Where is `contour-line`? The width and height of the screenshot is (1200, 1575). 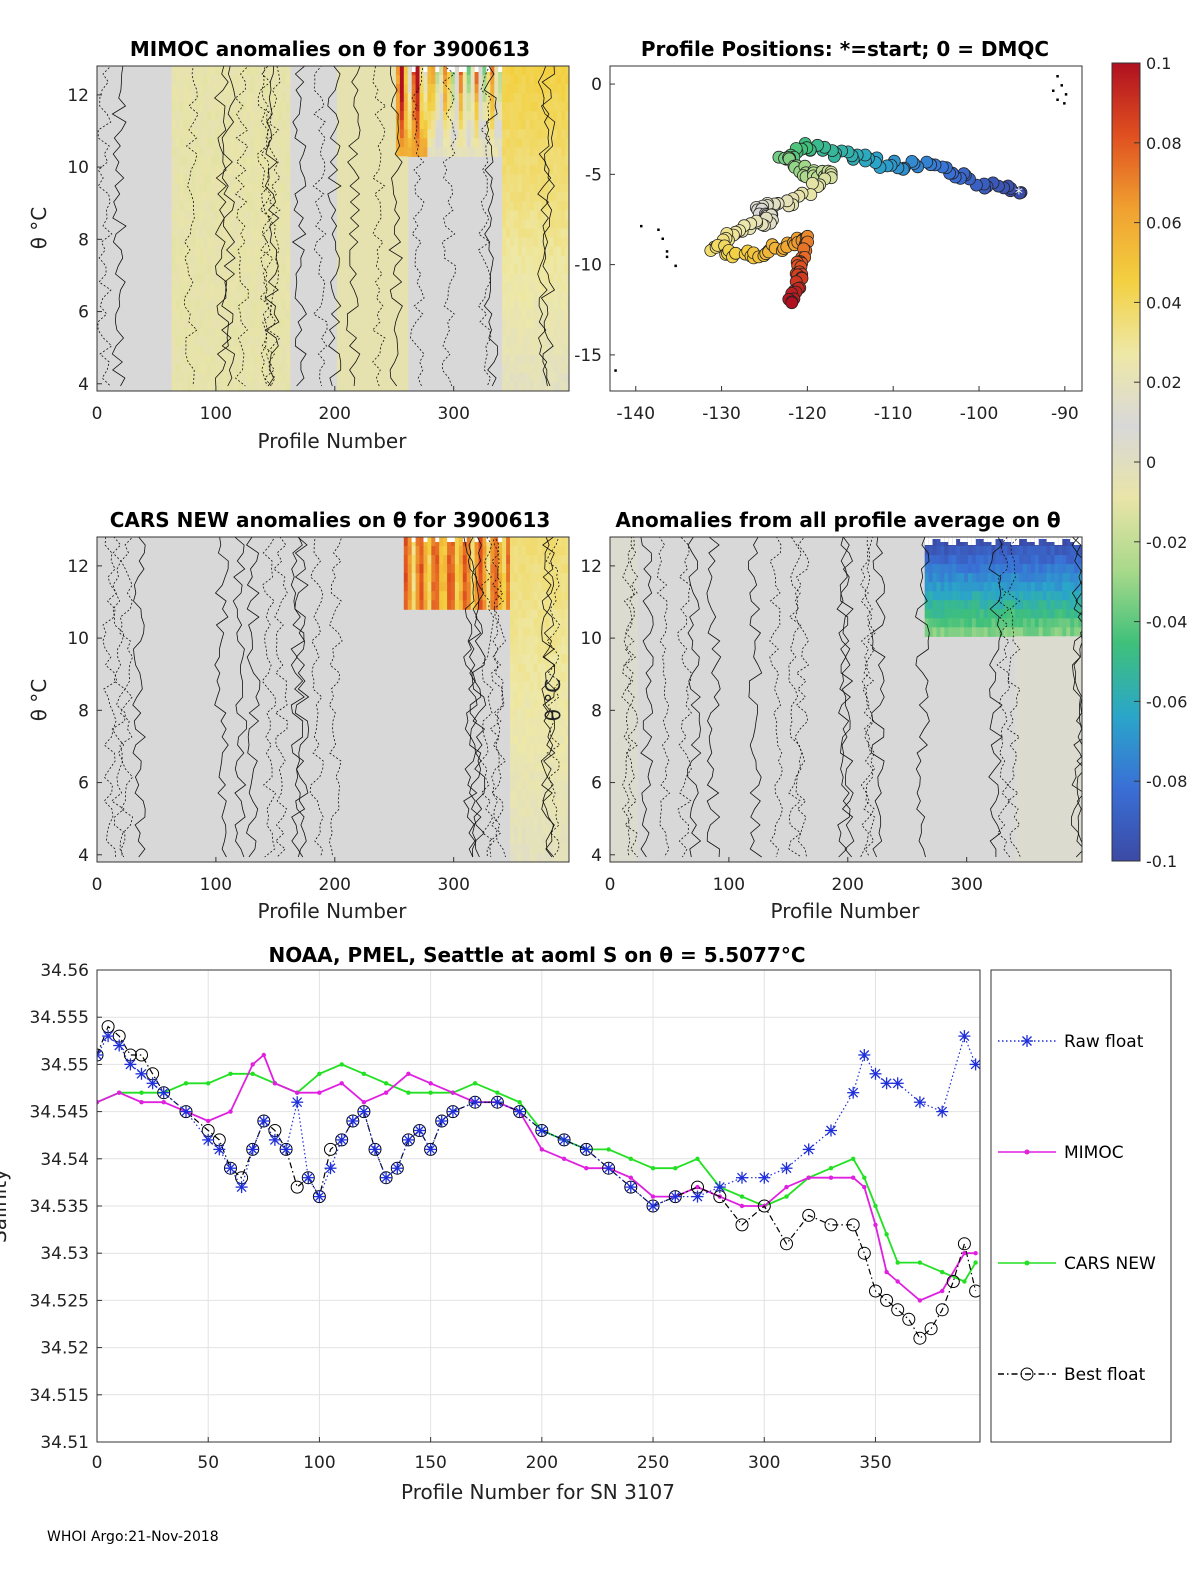 contour-line is located at coordinates (191, 226).